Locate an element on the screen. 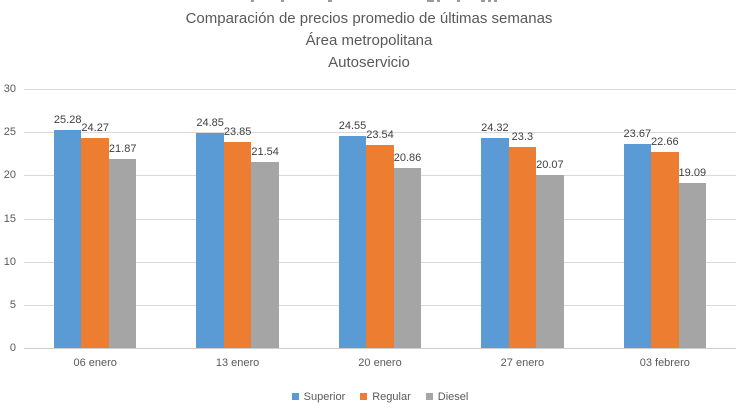 This screenshot has height=410, width=738. y-axis-tick-label: 15 is located at coordinates (9, 219).